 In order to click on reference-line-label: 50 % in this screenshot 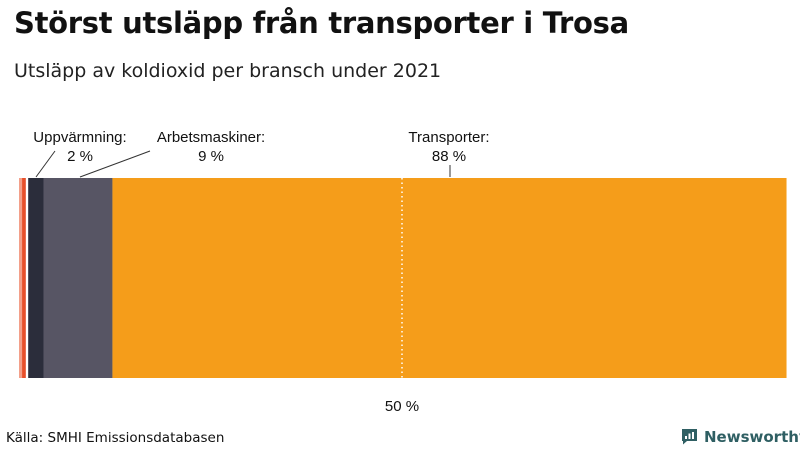, I will do `click(402, 406)`.